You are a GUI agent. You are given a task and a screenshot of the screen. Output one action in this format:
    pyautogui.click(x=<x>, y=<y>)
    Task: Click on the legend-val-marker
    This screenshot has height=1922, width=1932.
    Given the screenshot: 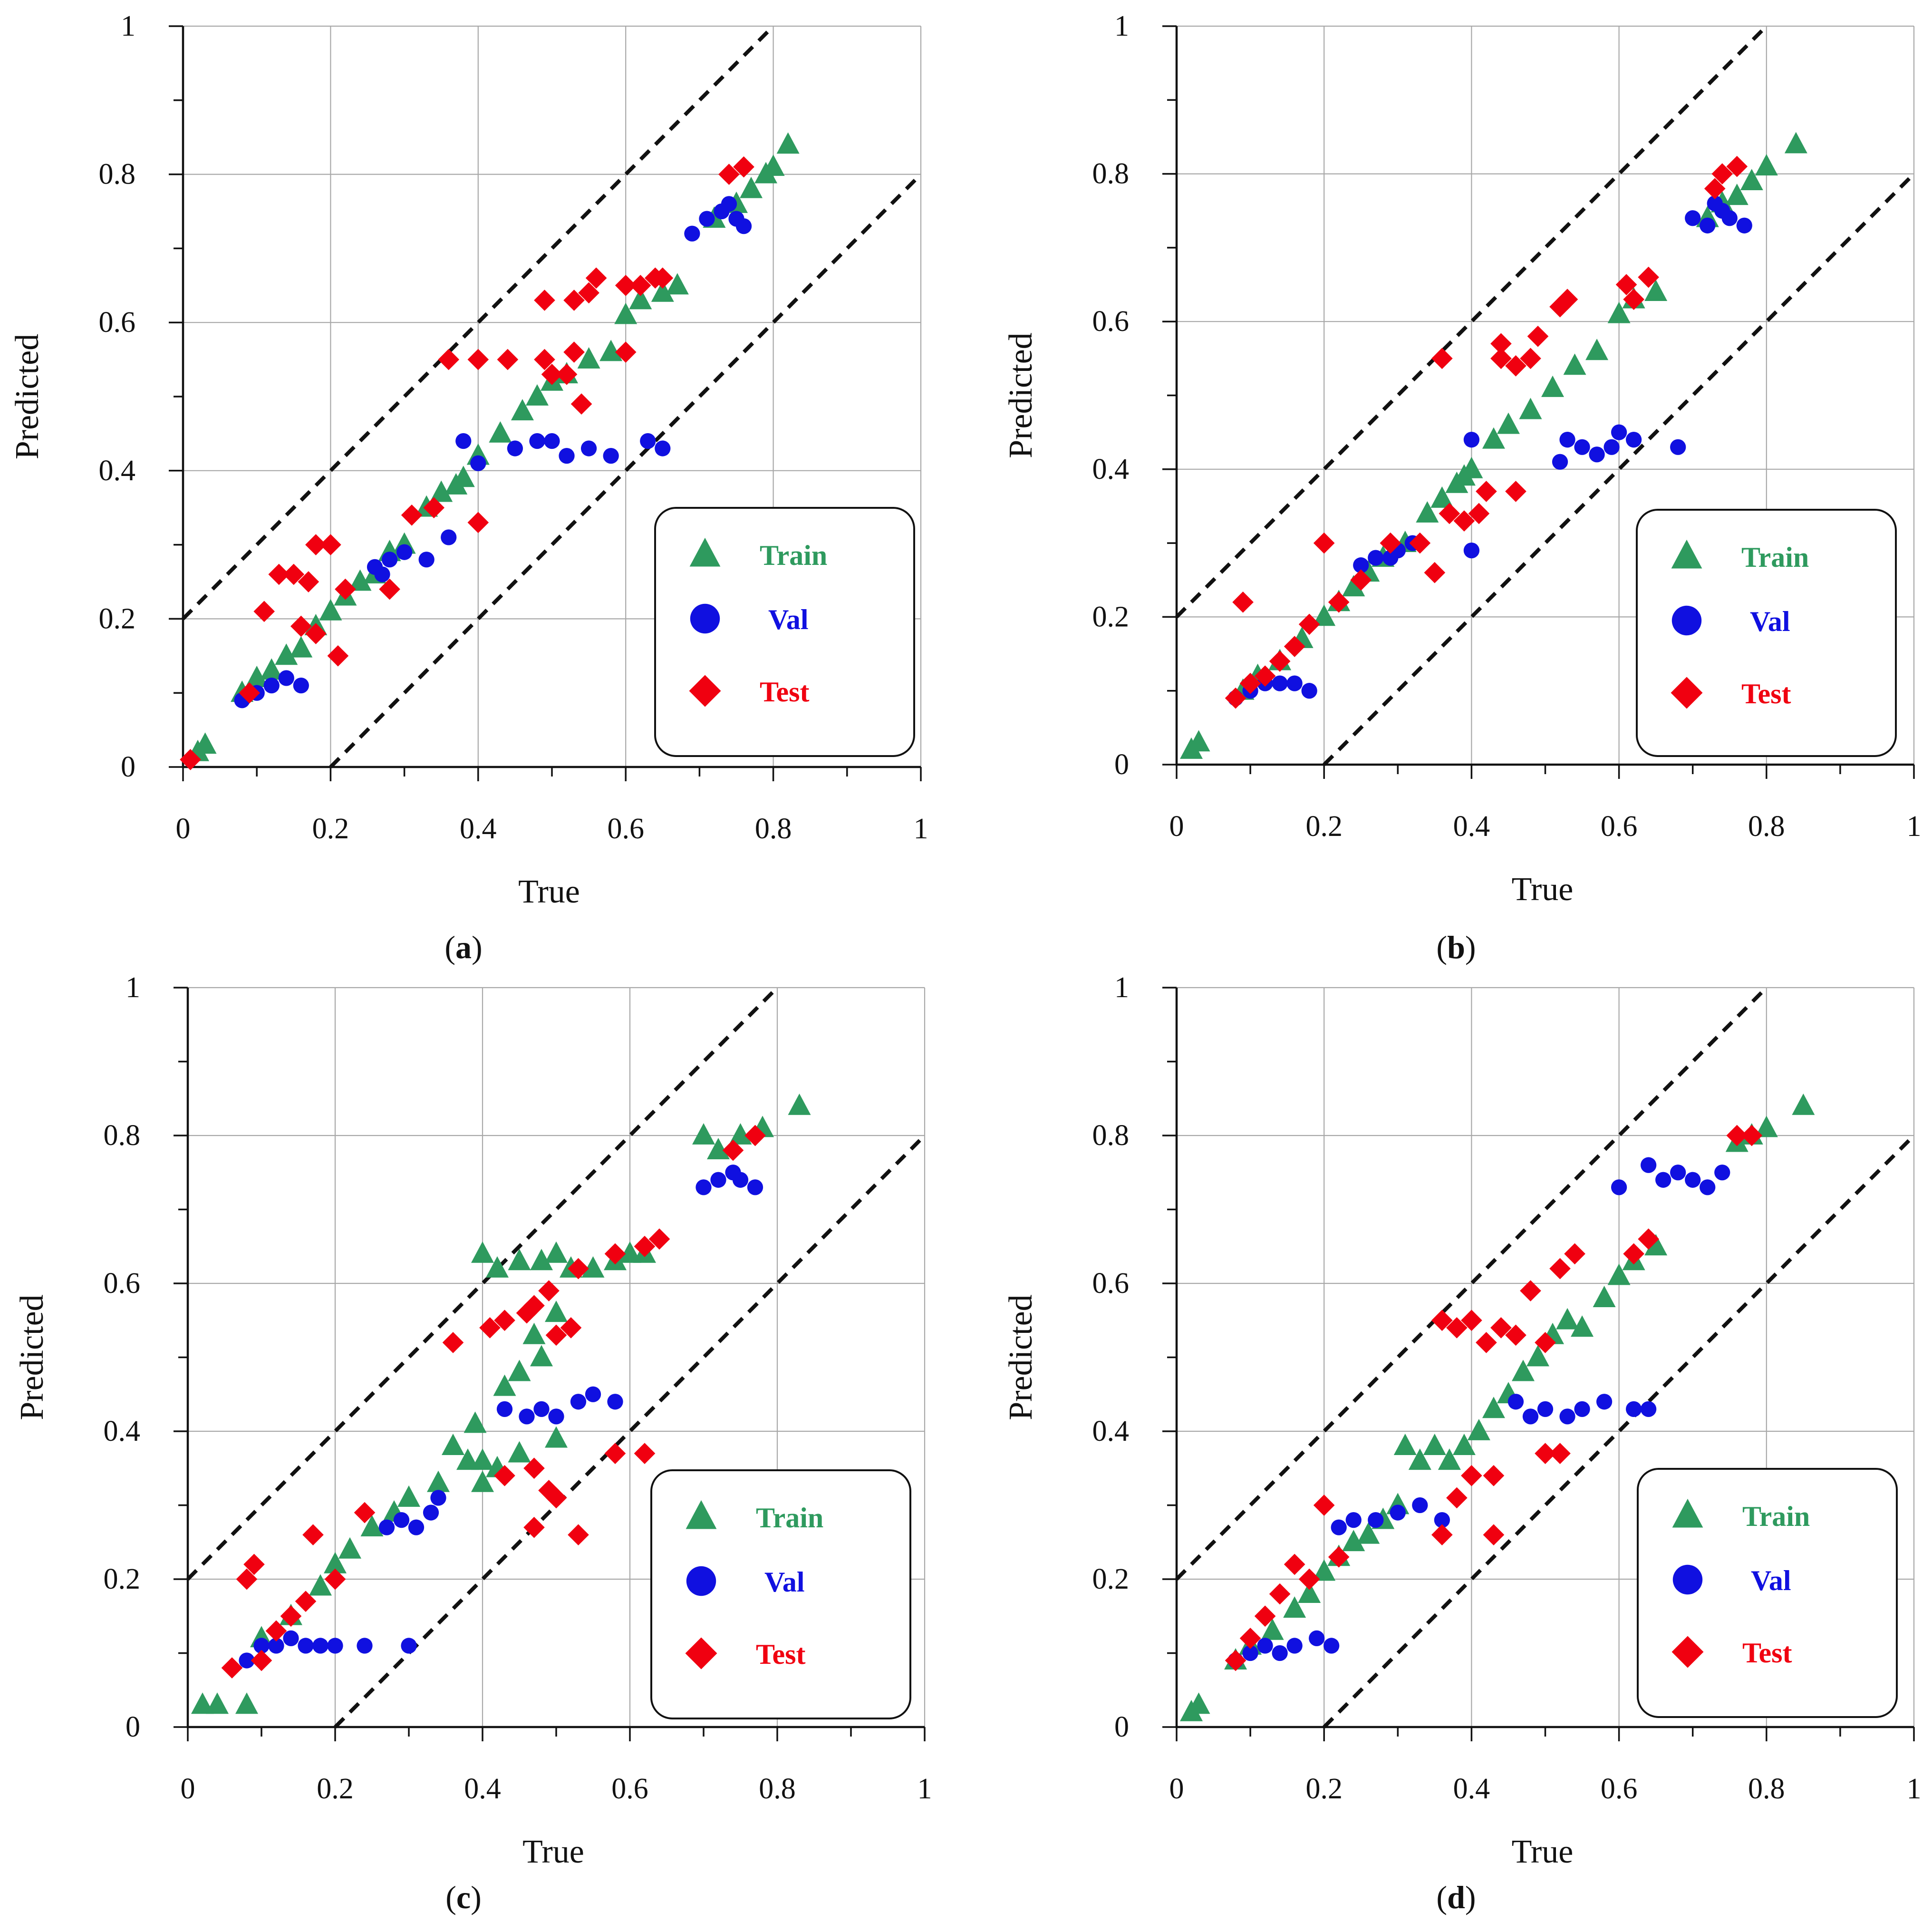 What is the action you would take?
    pyautogui.click(x=1686, y=620)
    